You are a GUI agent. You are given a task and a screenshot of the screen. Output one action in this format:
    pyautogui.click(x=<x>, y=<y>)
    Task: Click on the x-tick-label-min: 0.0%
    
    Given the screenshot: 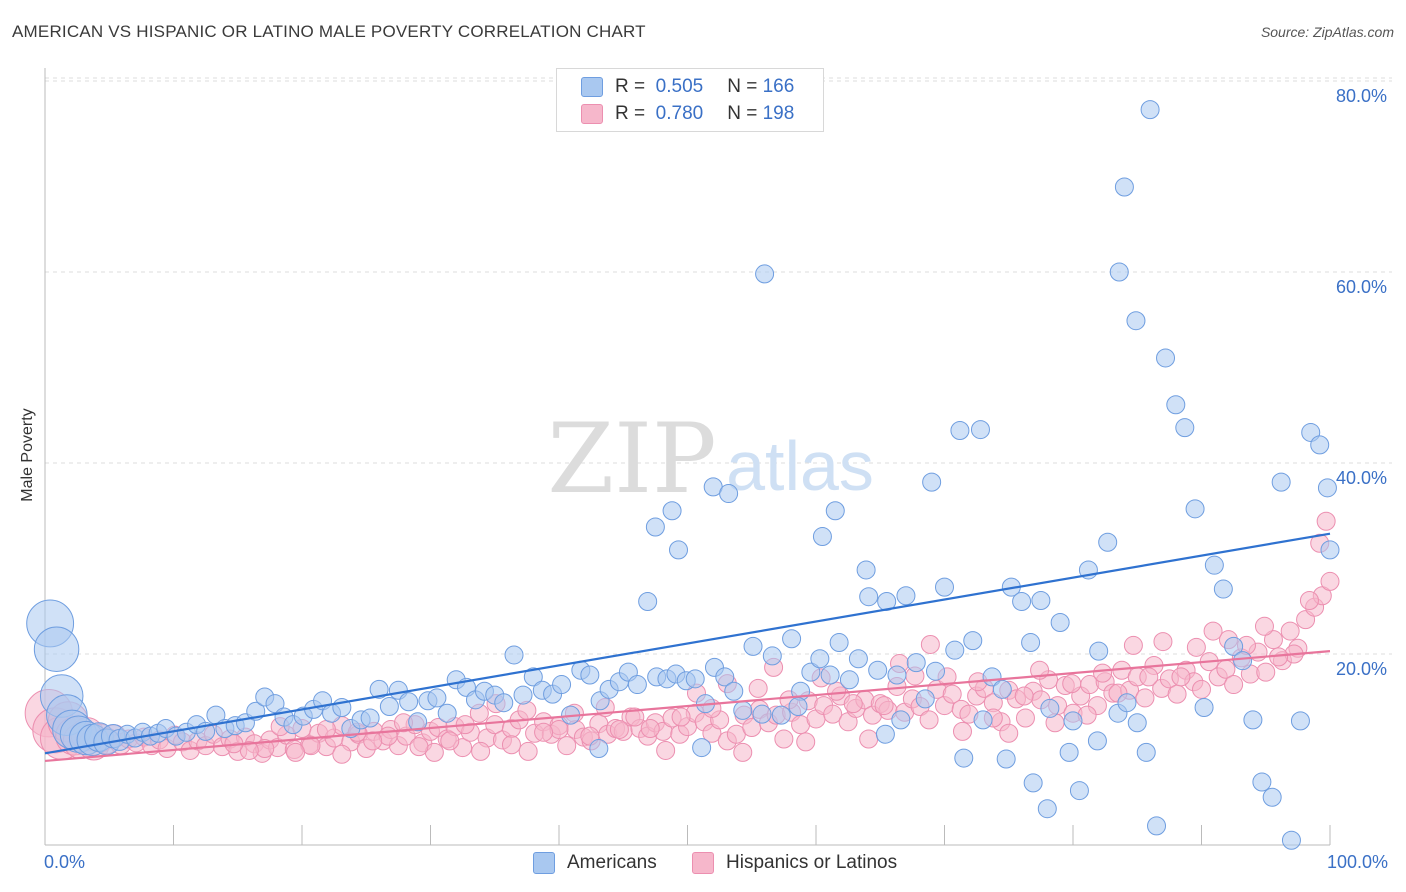 What is the action you would take?
    pyautogui.click(x=65, y=862)
    